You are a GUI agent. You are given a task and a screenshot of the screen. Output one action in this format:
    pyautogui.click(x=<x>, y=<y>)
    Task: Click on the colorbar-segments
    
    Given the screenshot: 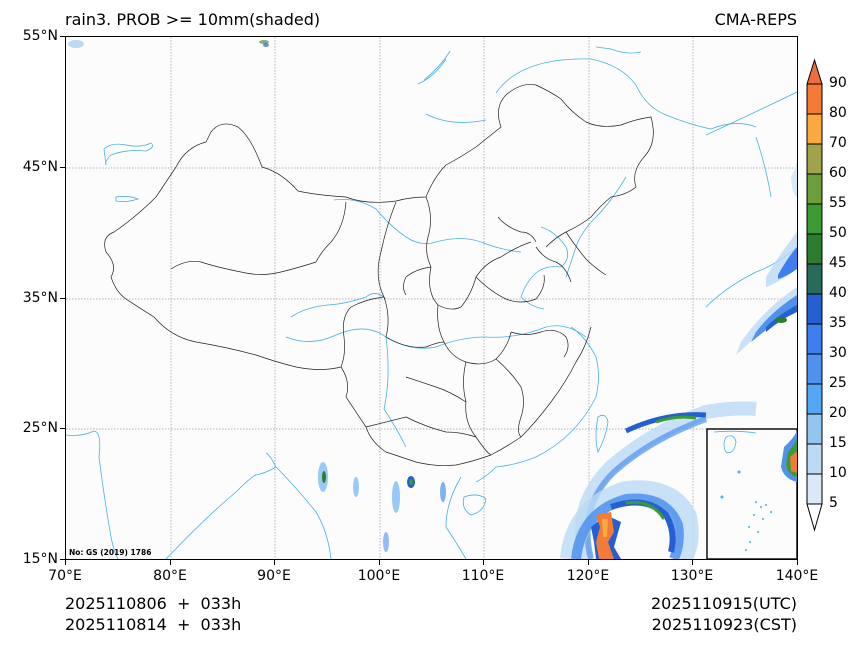 What is the action you would take?
    pyautogui.click(x=814, y=294)
    